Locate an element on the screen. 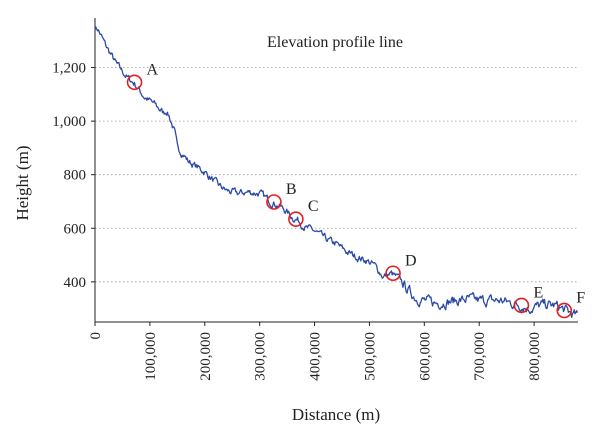 This screenshot has width=600, height=448. x-tick-label: 0 is located at coordinates (96, 336).